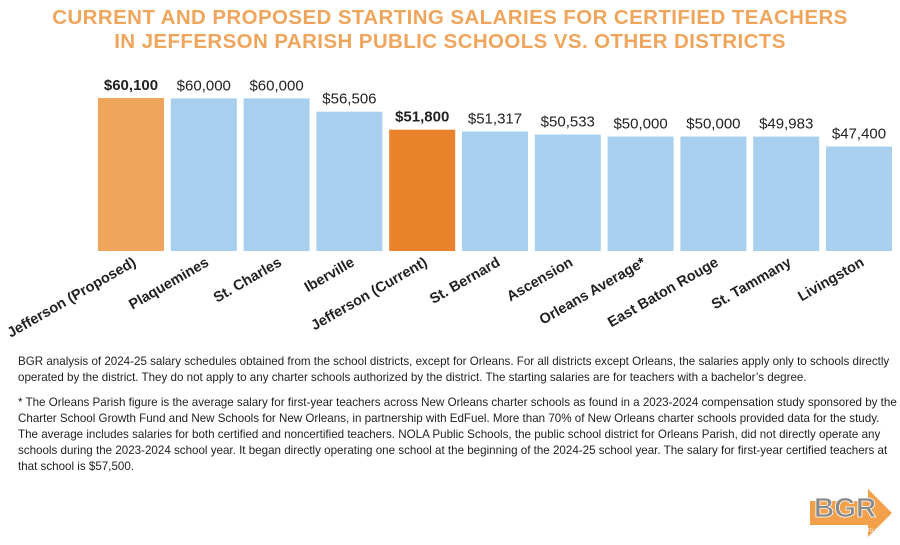 This screenshot has width=900, height=545. What do you see at coordinates (276, 175) in the screenshot?
I see `bar-st-charles` at bounding box center [276, 175].